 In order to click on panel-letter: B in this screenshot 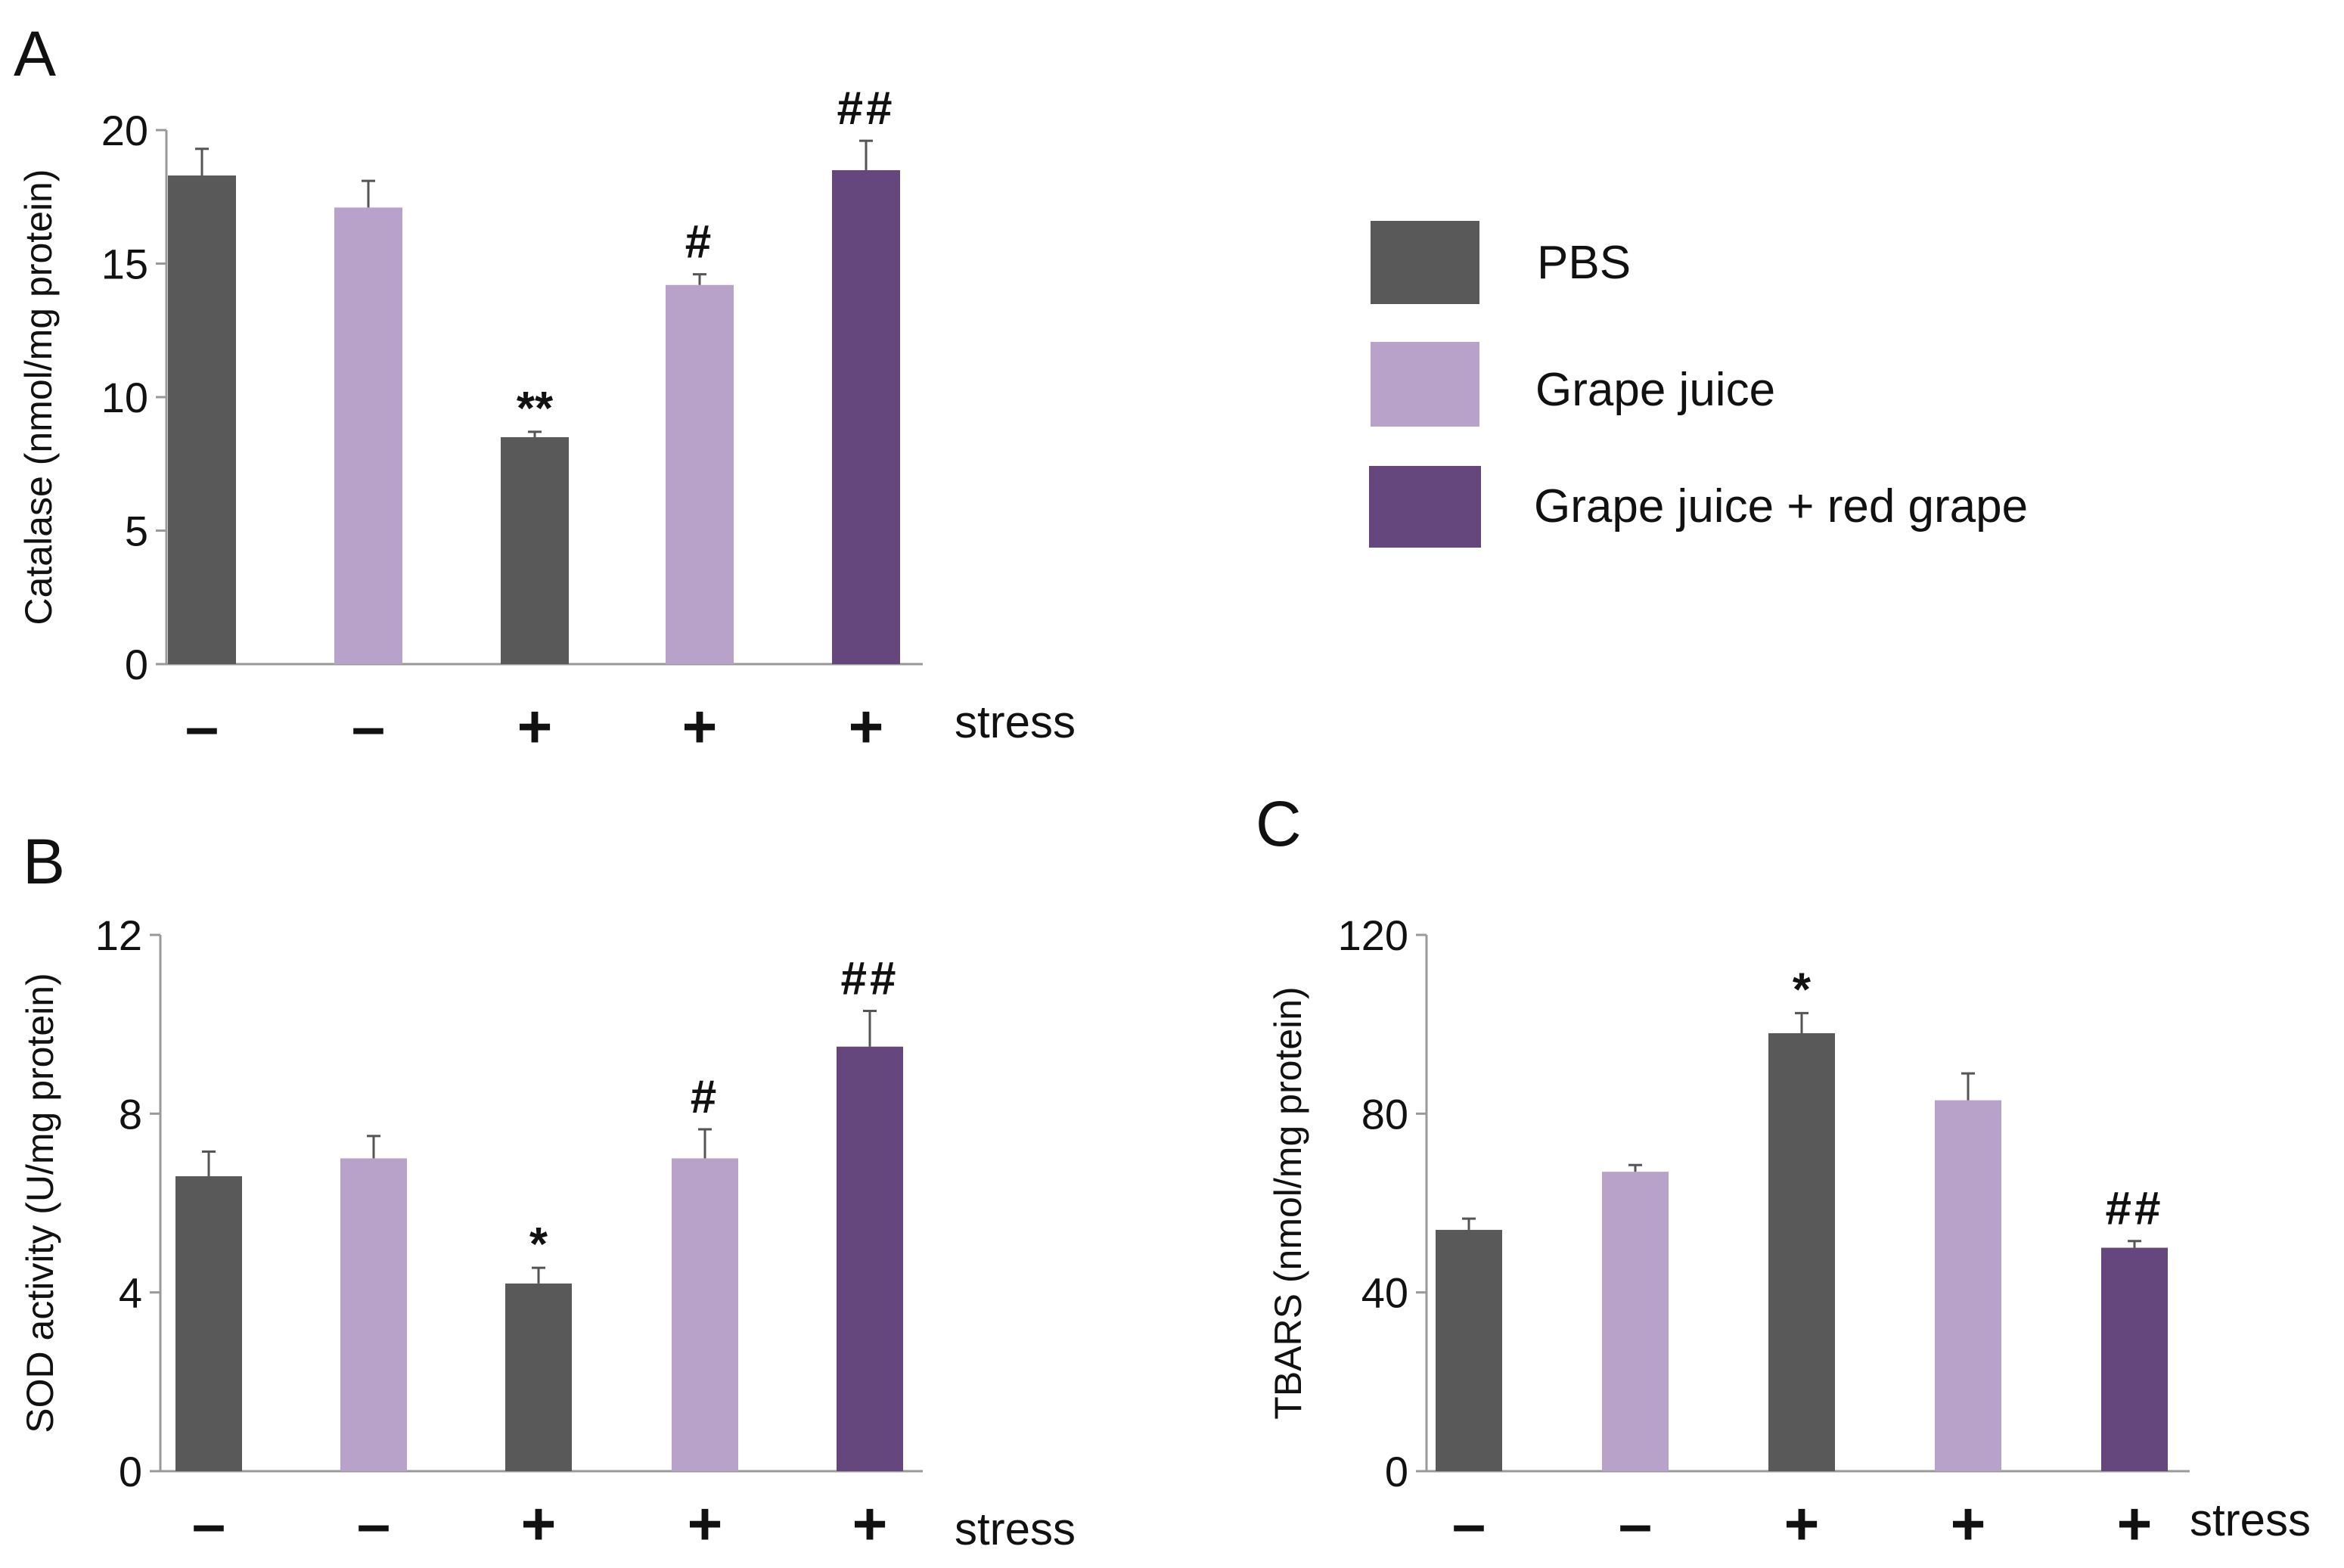, I will do `click(44, 861)`.